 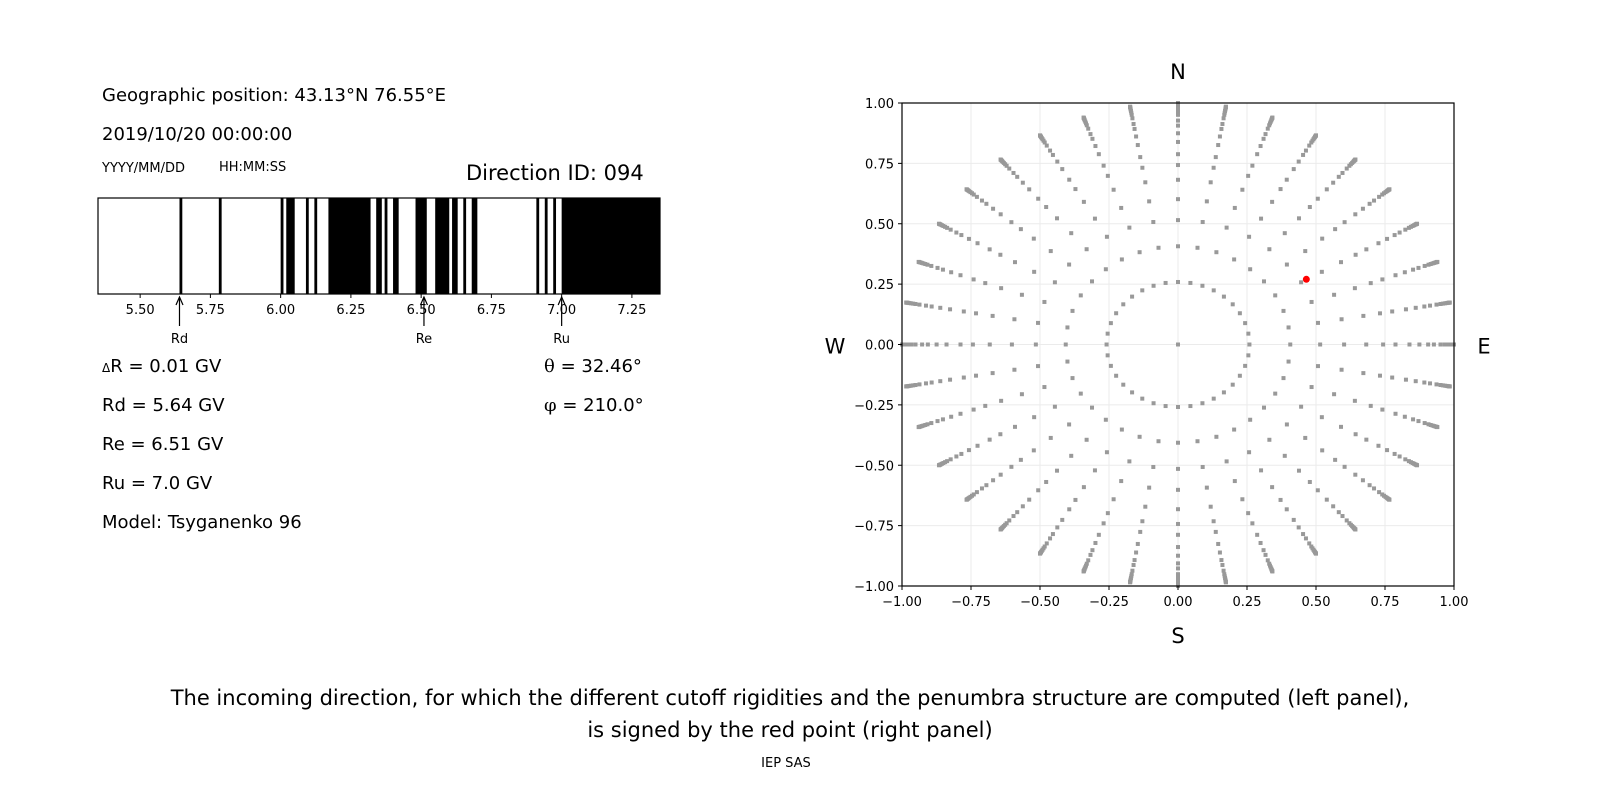 I want to click on phi-symbol: φ, so click(x=550, y=405).